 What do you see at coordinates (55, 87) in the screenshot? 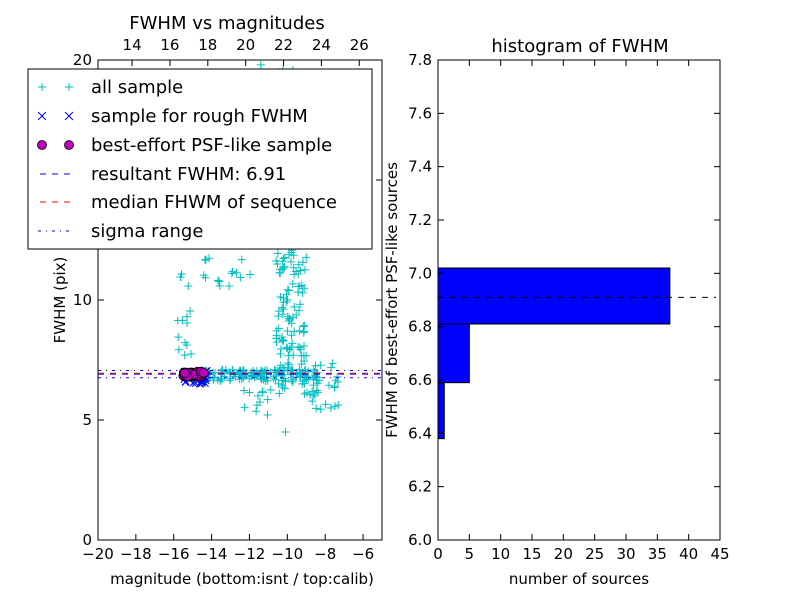
I see `legend-marker-plus` at bounding box center [55, 87].